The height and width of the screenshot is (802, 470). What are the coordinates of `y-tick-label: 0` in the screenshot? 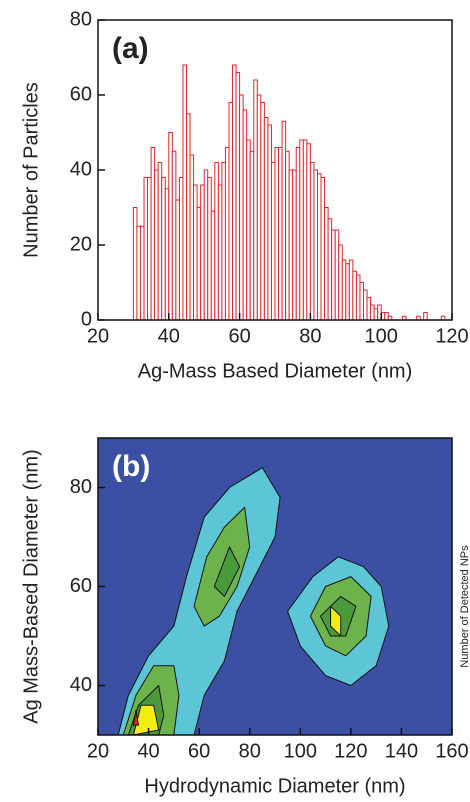 It's located at (86, 319).